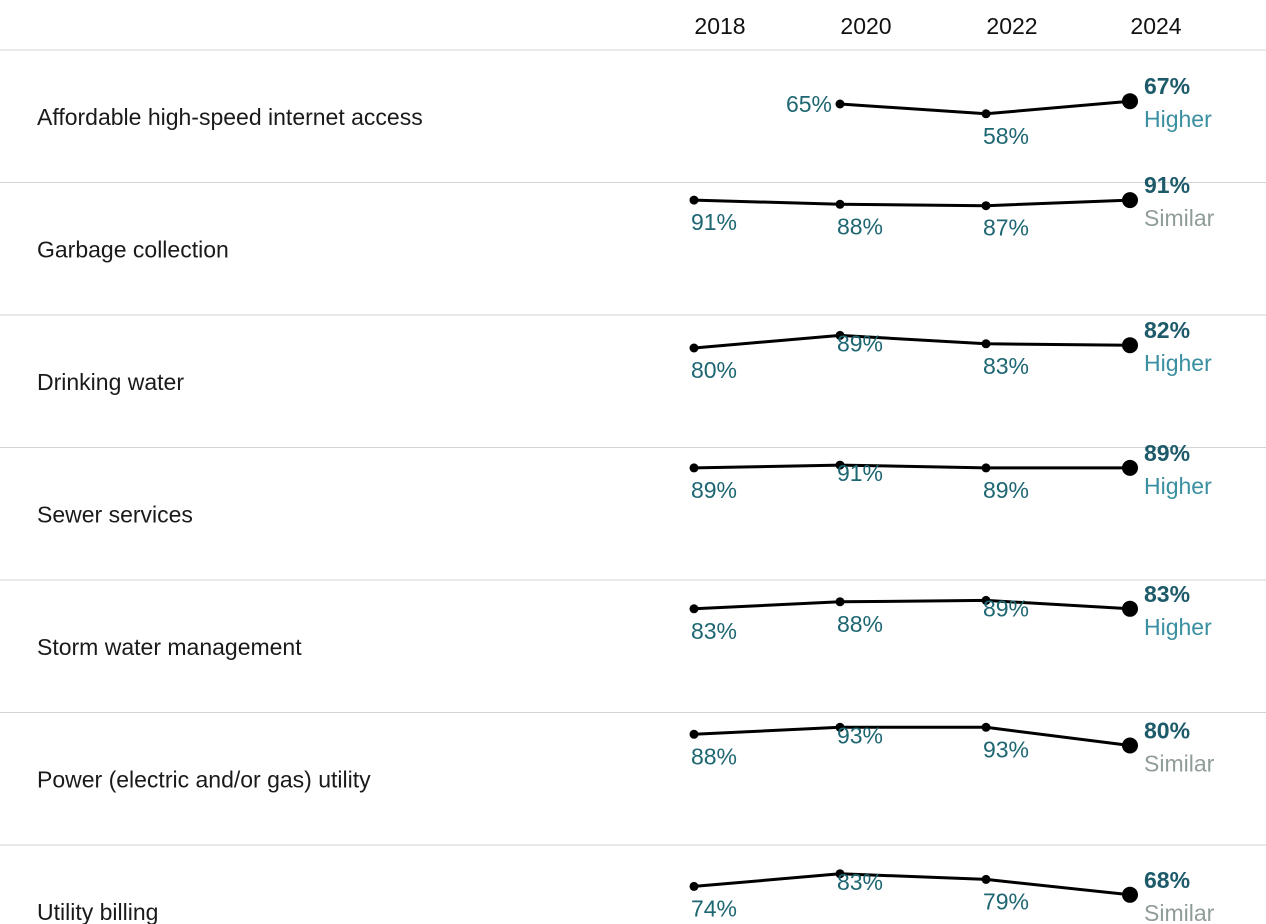  What do you see at coordinates (633, 884) in the screenshot?
I see `row-6: Utility billing 74% 83% 79% 68% Similar` at bounding box center [633, 884].